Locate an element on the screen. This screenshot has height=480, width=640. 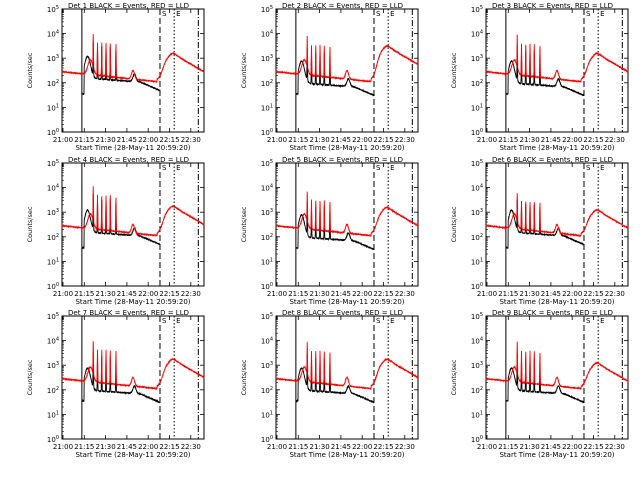
chart-title: Det 8 BLACK = Events, RED = LLD is located at coordinates (342, 313).